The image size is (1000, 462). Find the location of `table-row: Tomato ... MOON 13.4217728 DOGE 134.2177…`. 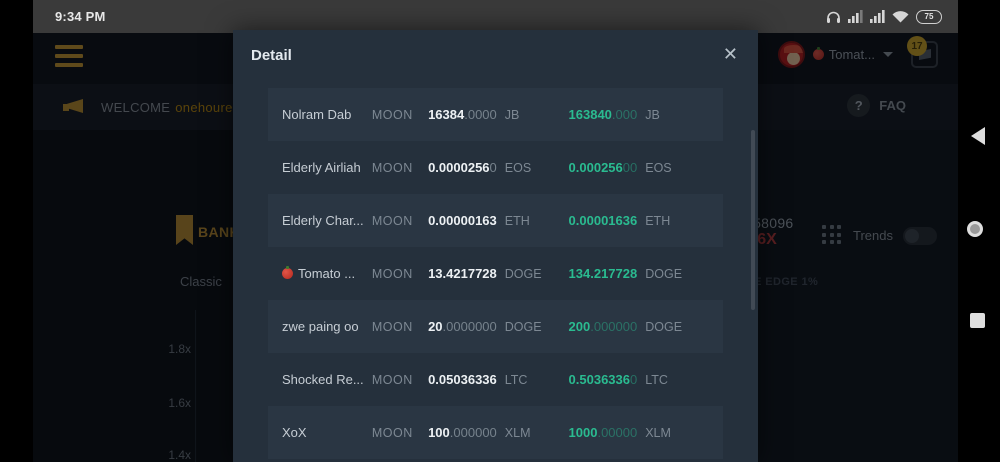

table-row: Tomato ... MOON 13.4217728 DOGE 134.2177… is located at coordinates (495, 273).